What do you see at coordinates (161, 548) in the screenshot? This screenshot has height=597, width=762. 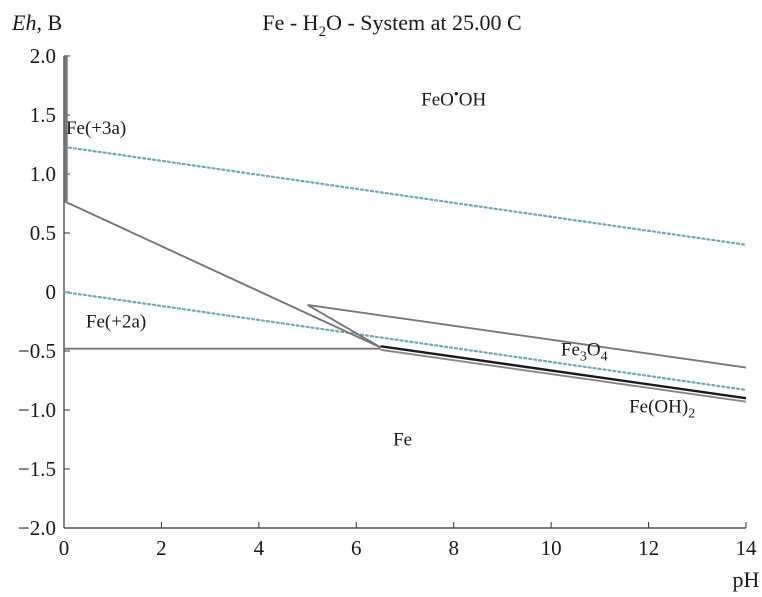 I see `x-tick-label: 2` at bounding box center [161, 548].